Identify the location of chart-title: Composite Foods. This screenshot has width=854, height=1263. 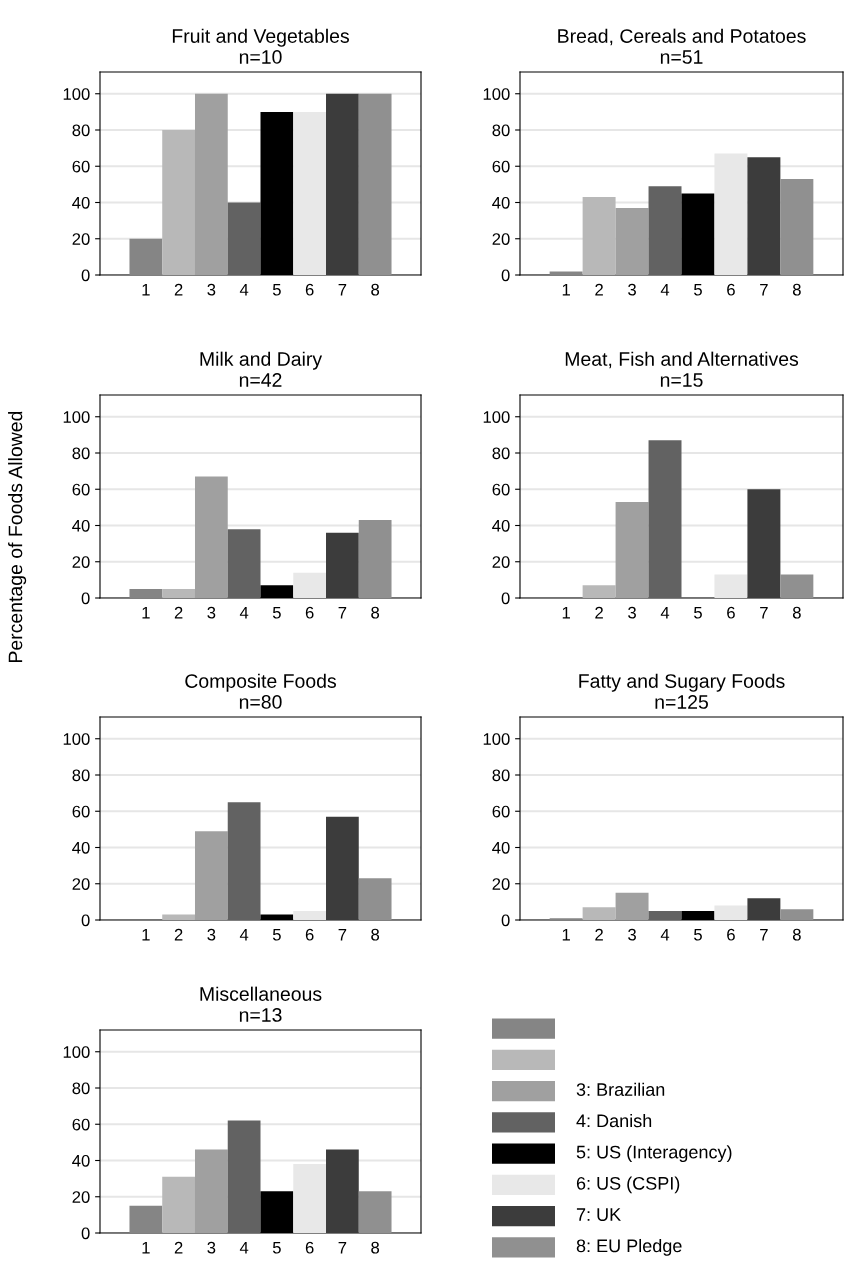
(260, 682).